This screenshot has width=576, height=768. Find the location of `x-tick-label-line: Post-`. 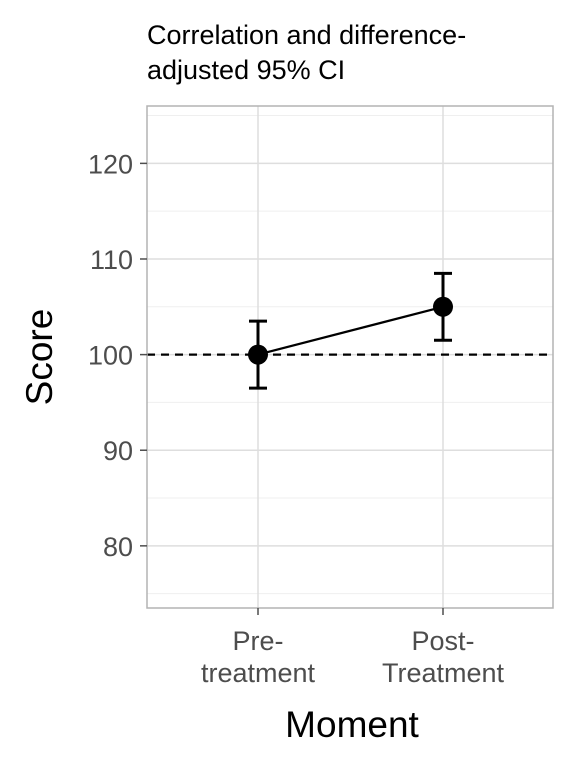

x-tick-label-line: Post- is located at coordinates (442, 641).